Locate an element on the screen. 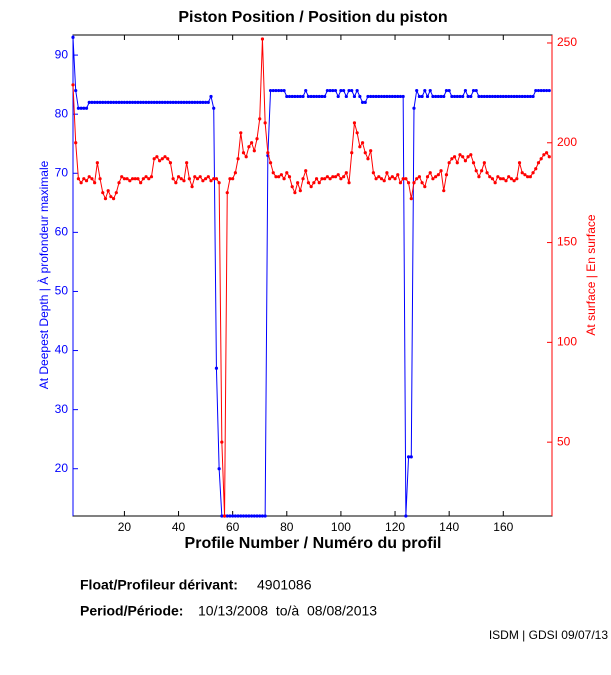 This screenshot has width=611, height=675. period-value: 10/13/2008 to/à 08/08/2013 is located at coordinates (287, 611).